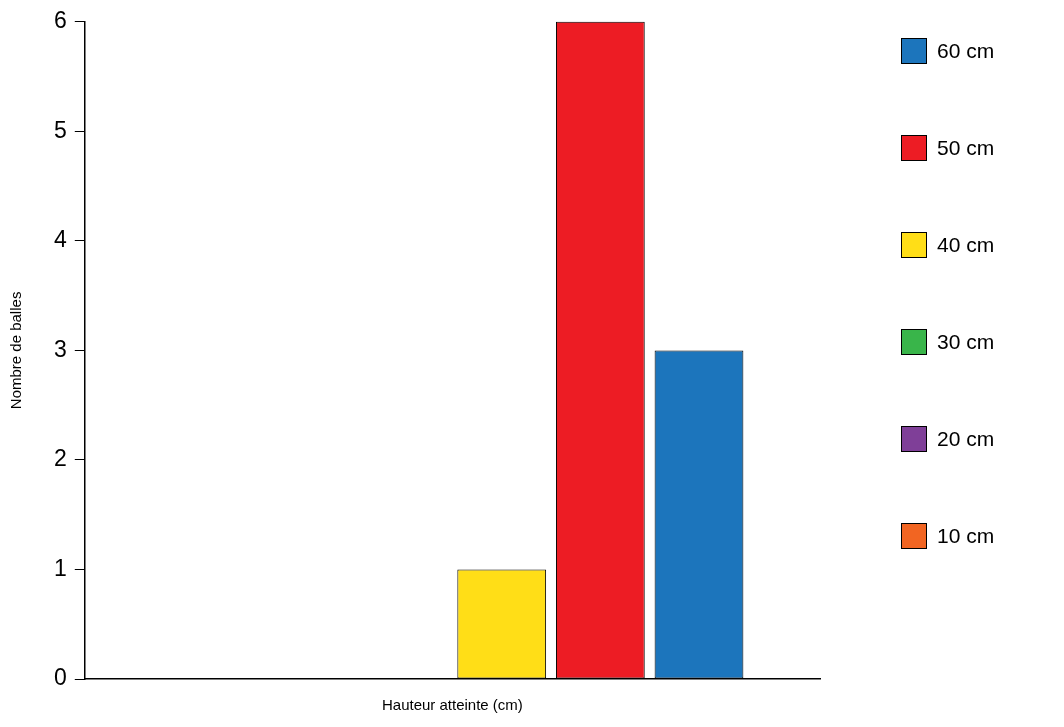 Image resolution: width=1064 pixels, height=727 pixels. What do you see at coordinates (60, 20) in the screenshot?
I see `y-tick-label: 6` at bounding box center [60, 20].